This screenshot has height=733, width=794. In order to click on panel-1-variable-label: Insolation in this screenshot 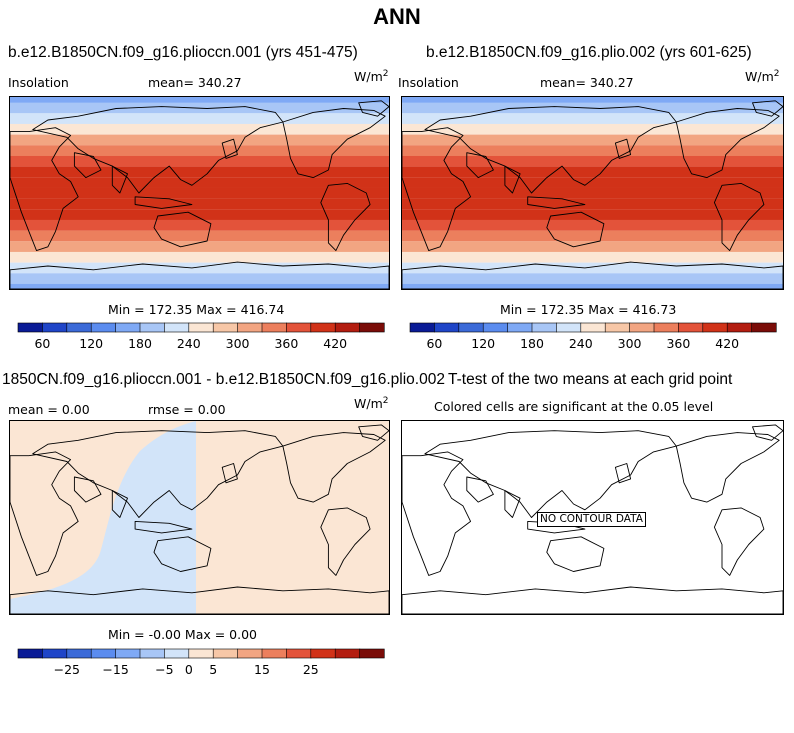, I will do `click(38, 82)`.